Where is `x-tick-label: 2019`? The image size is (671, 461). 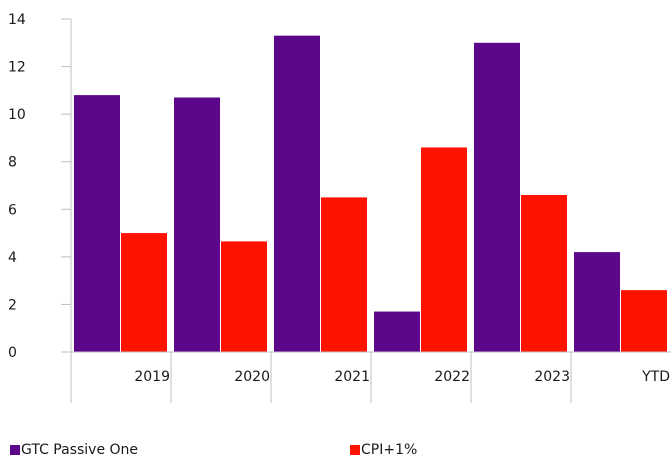
x-tick-label: 2019 is located at coordinates (152, 377).